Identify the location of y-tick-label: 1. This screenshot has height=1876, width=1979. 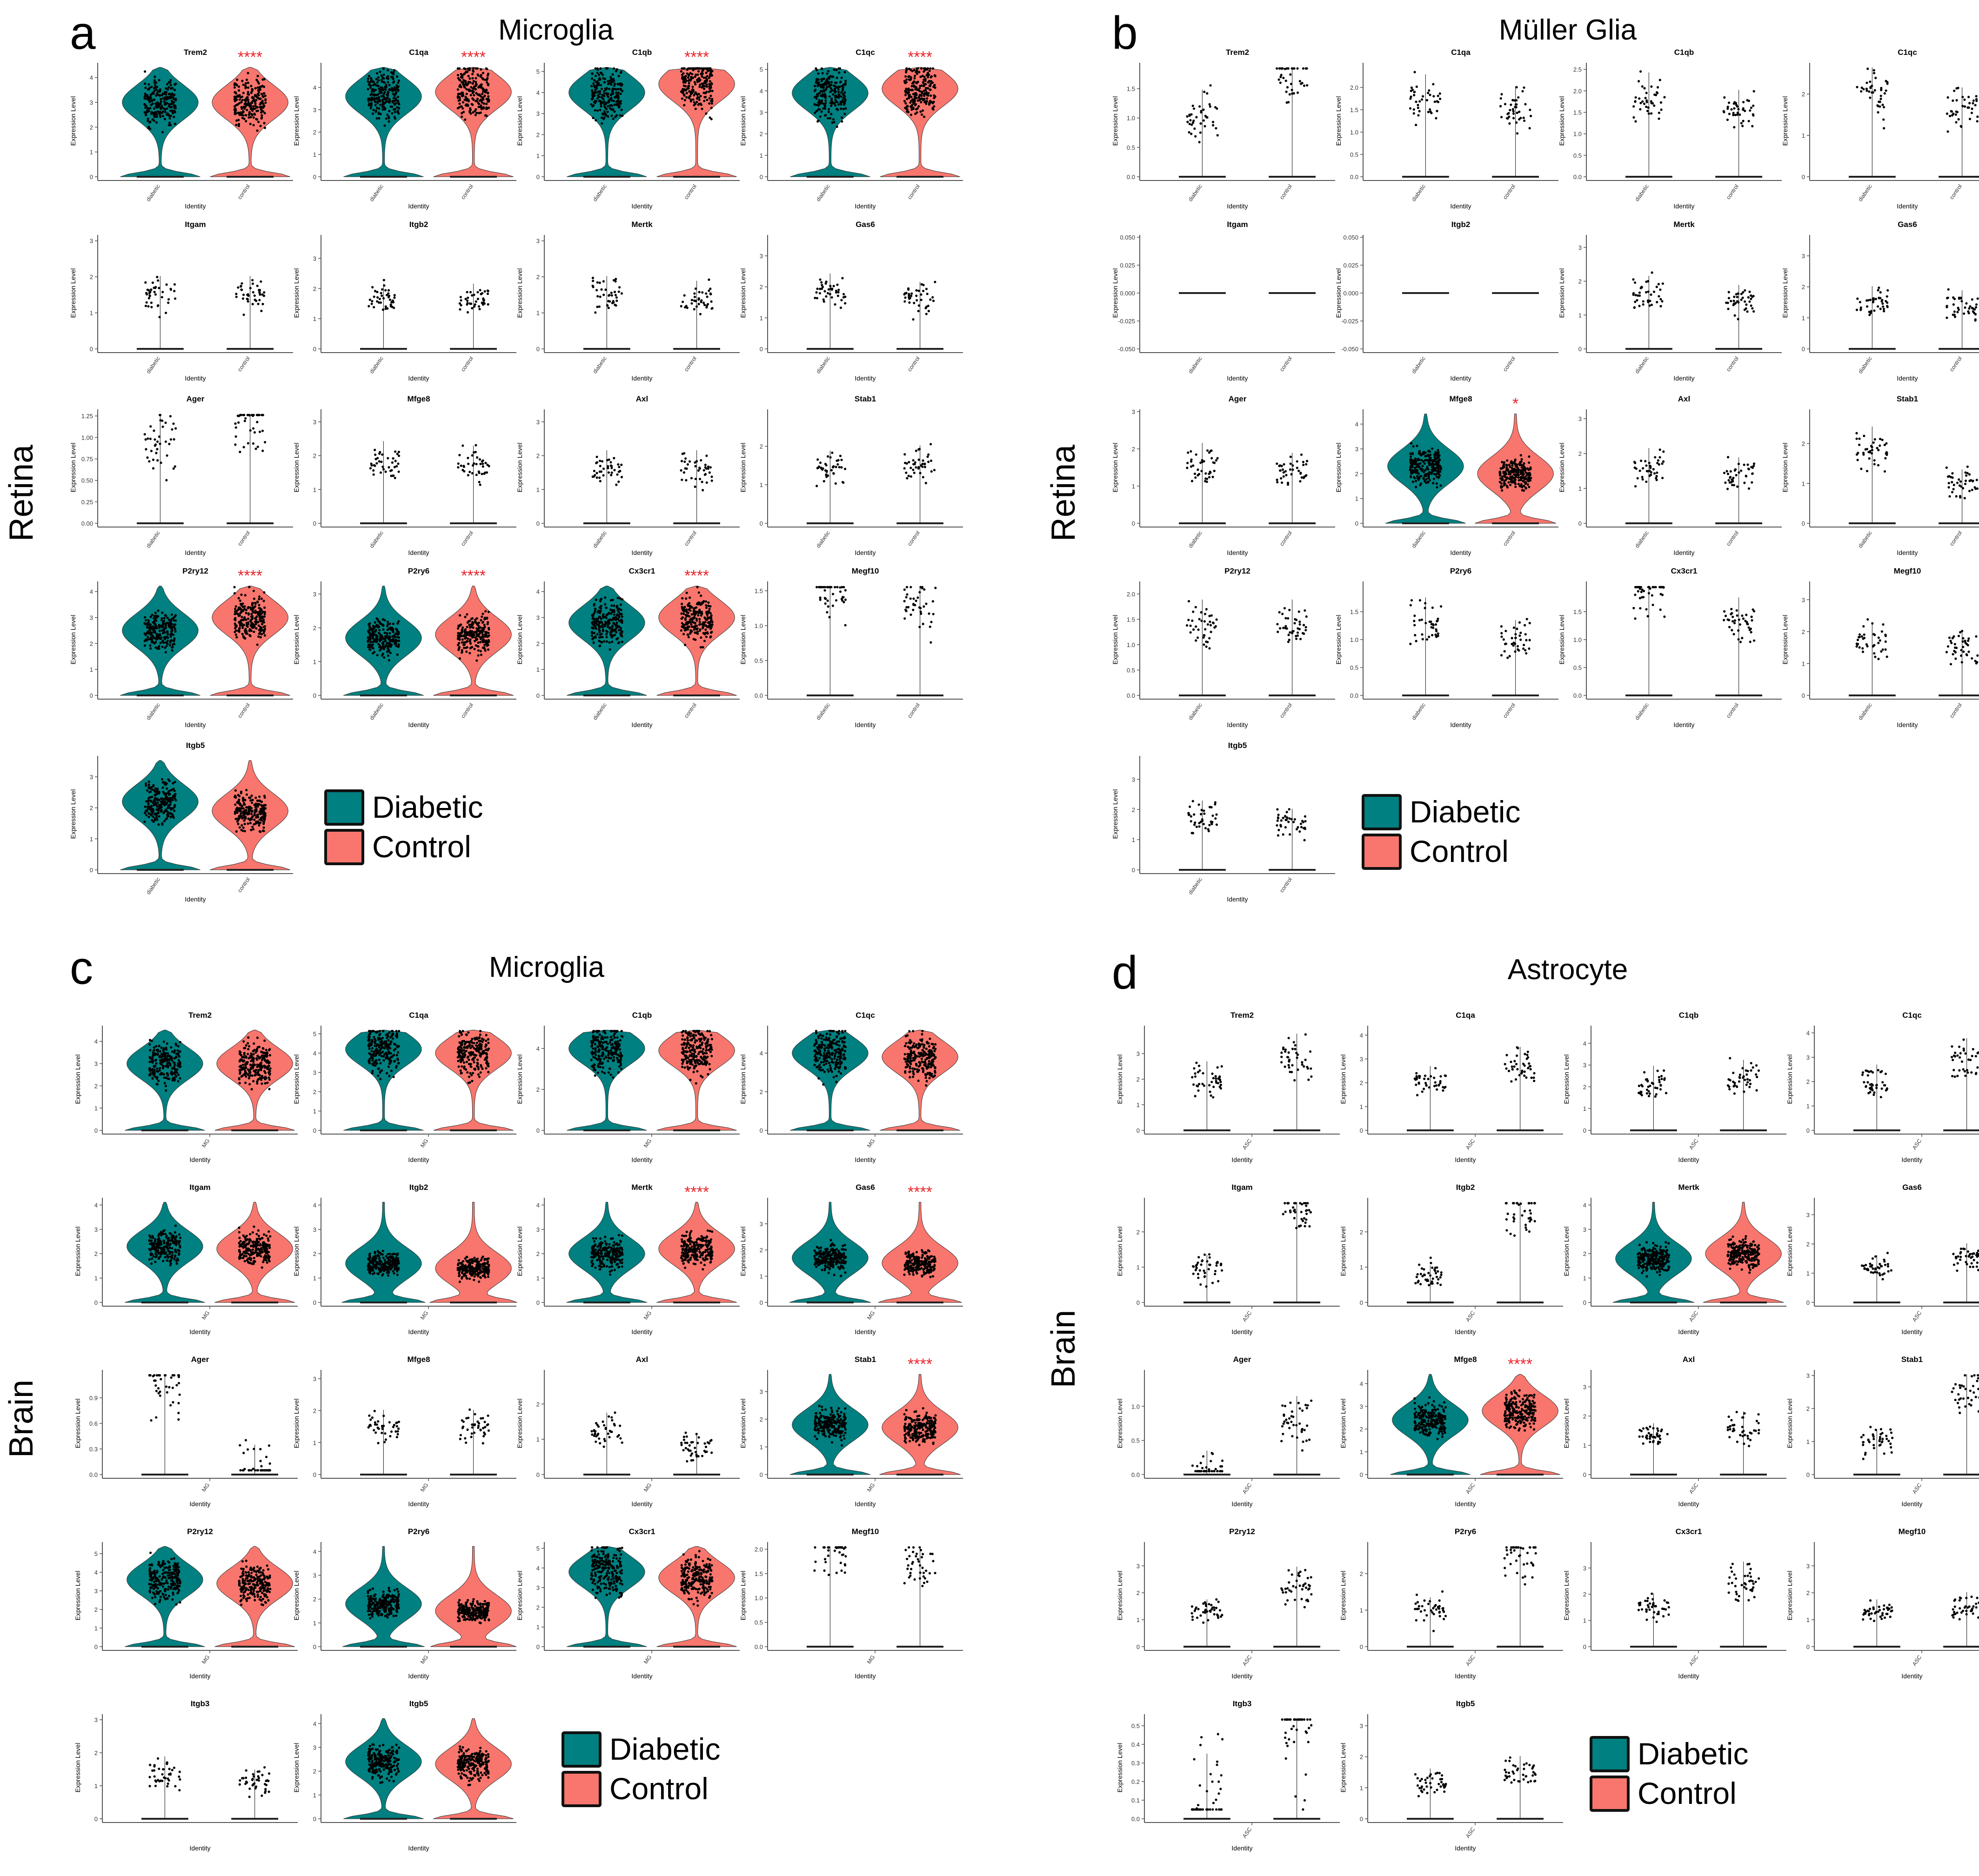
(538, 669).